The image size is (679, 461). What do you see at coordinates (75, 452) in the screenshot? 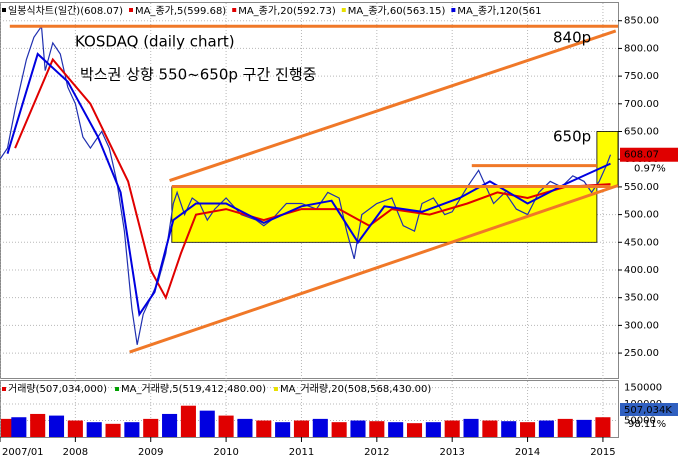
I see `x-tick-label: 2008` at bounding box center [75, 452].